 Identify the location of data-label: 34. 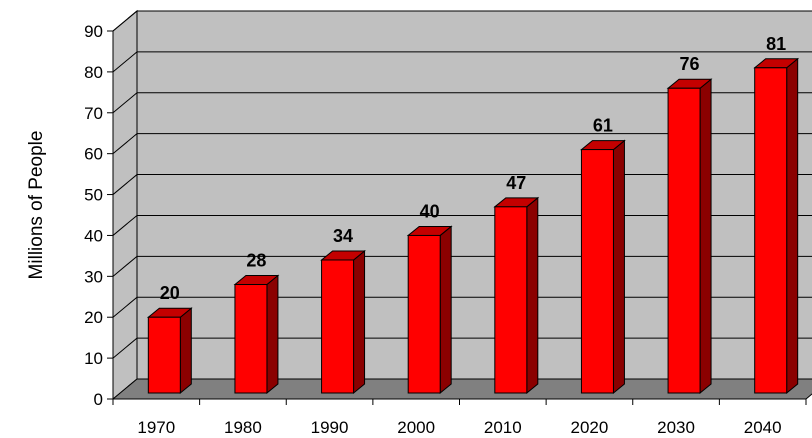
(343, 236).